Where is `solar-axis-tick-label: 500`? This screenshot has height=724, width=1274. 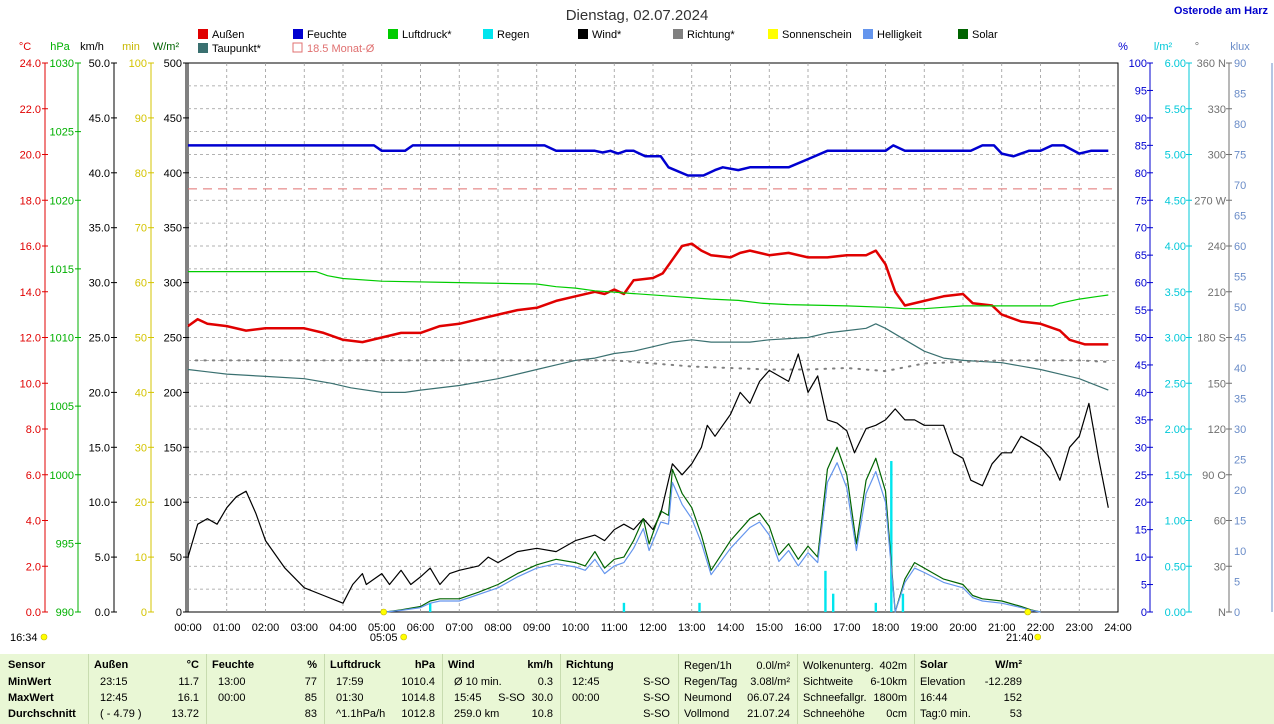
solar-axis-tick-label: 500 is located at coordinates (173, 64).